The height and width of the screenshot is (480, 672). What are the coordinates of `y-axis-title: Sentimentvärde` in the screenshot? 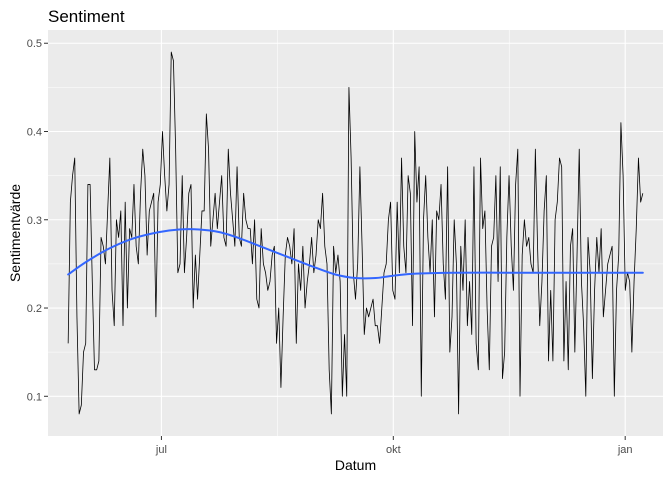 It's located at (15, 233).